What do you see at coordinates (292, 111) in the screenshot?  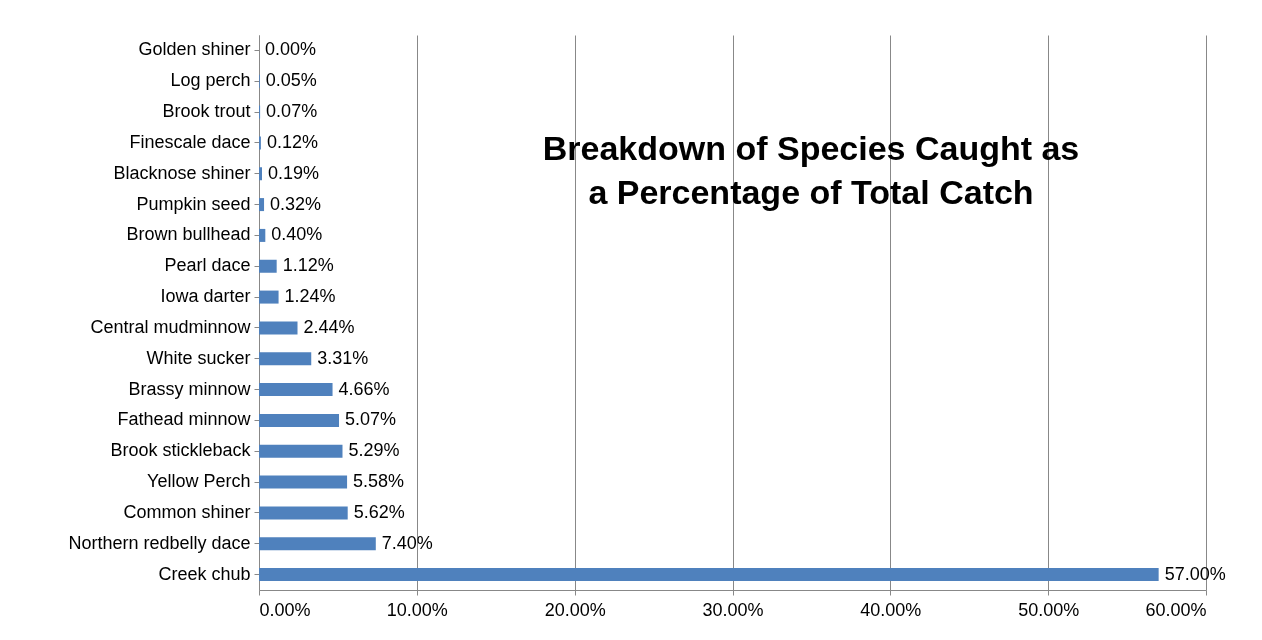 I see `data-label: 0.07%` at bounding box center [292, 111].